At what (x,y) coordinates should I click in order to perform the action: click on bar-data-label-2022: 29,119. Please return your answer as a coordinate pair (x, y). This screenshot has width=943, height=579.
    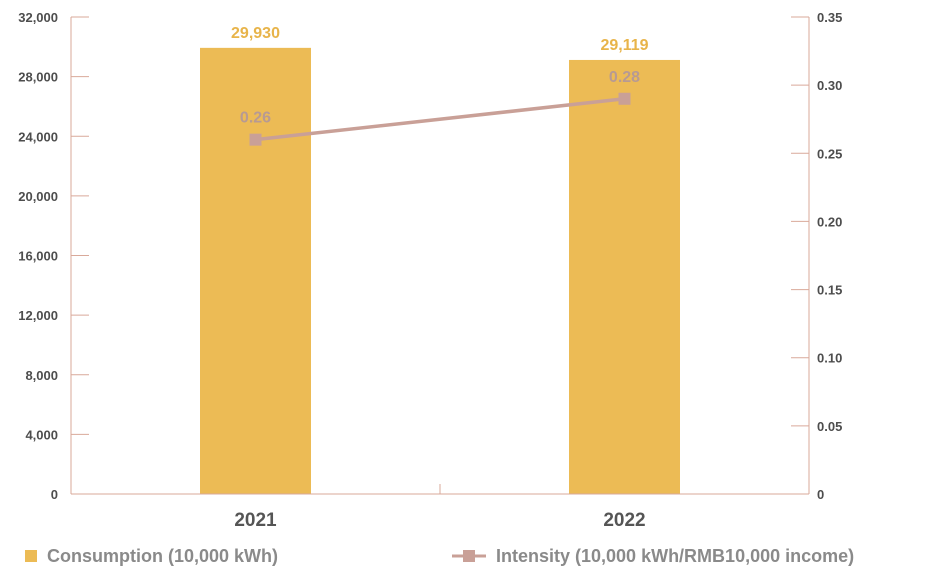
    Looking at the image, I should click on (624, 45).